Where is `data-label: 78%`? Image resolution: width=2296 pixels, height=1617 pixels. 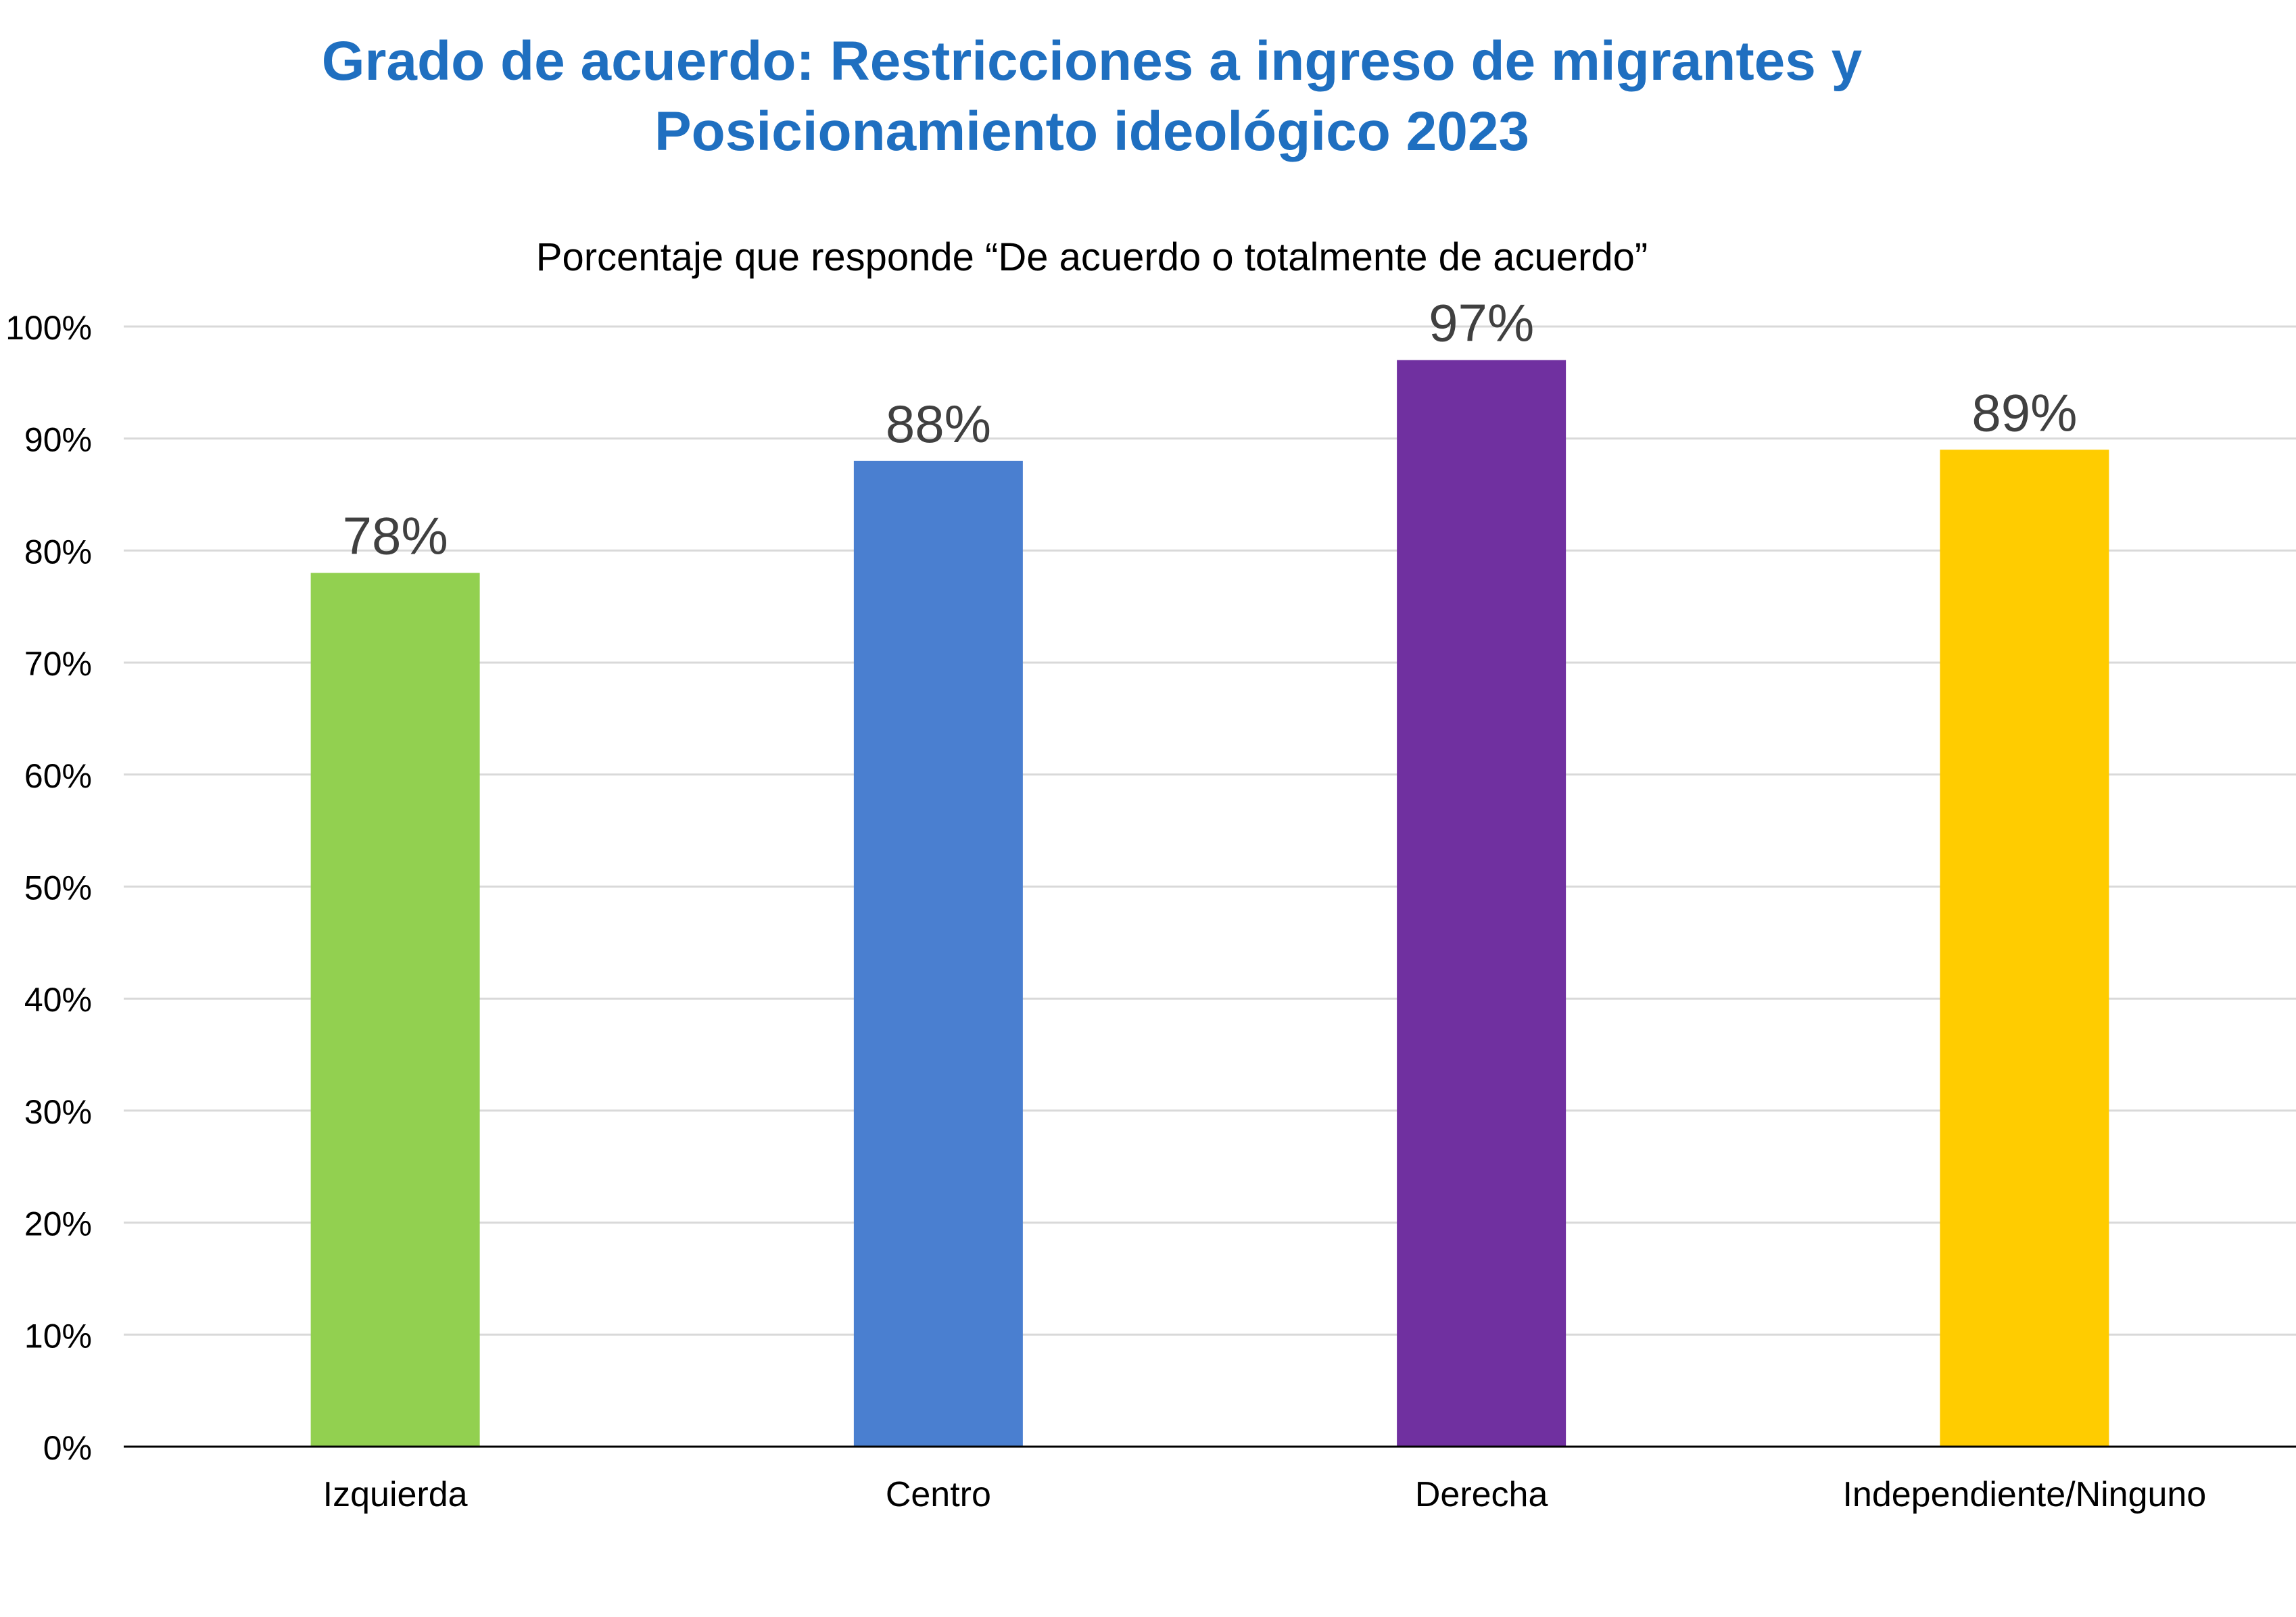
data-label: 78% is located at coordinates (396, 536).